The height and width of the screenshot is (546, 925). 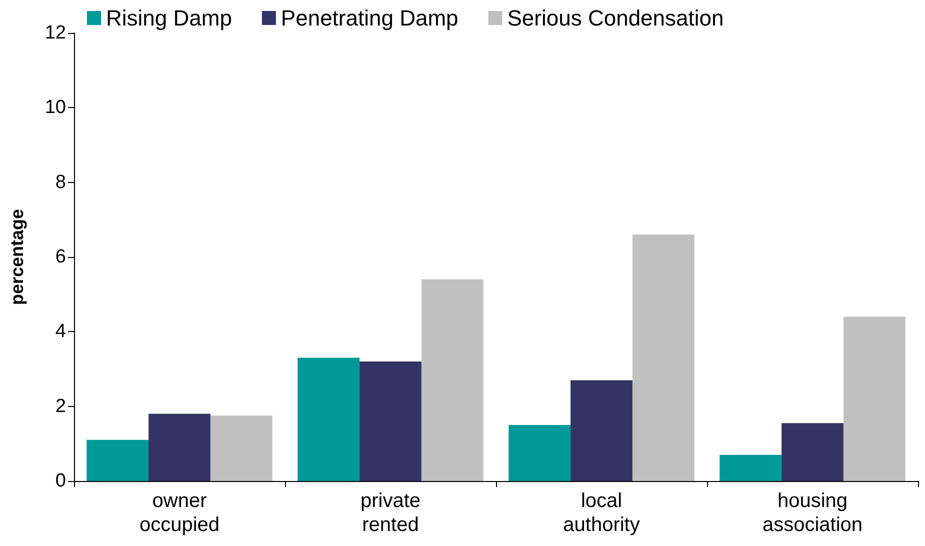 I want to click on x-tick-label: local authority, so click(x=601, y=513).